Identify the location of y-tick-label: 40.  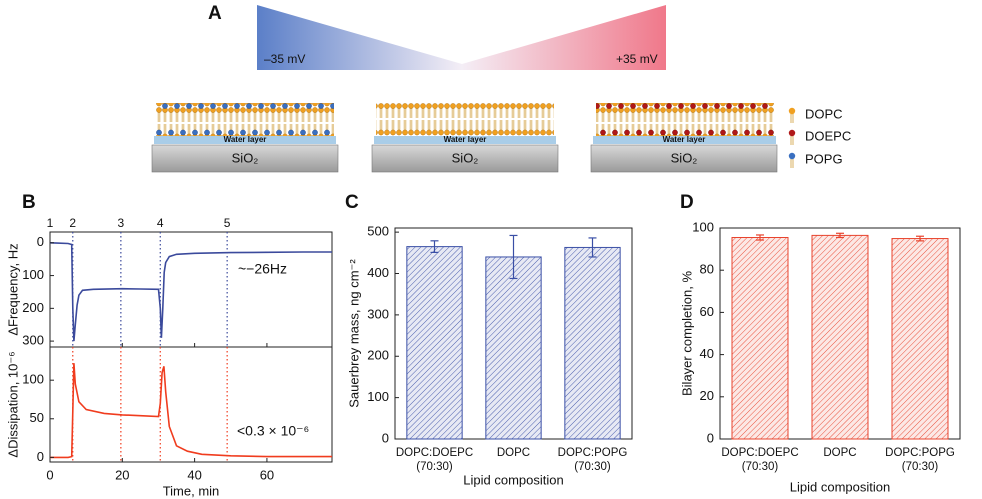
(707, 353).